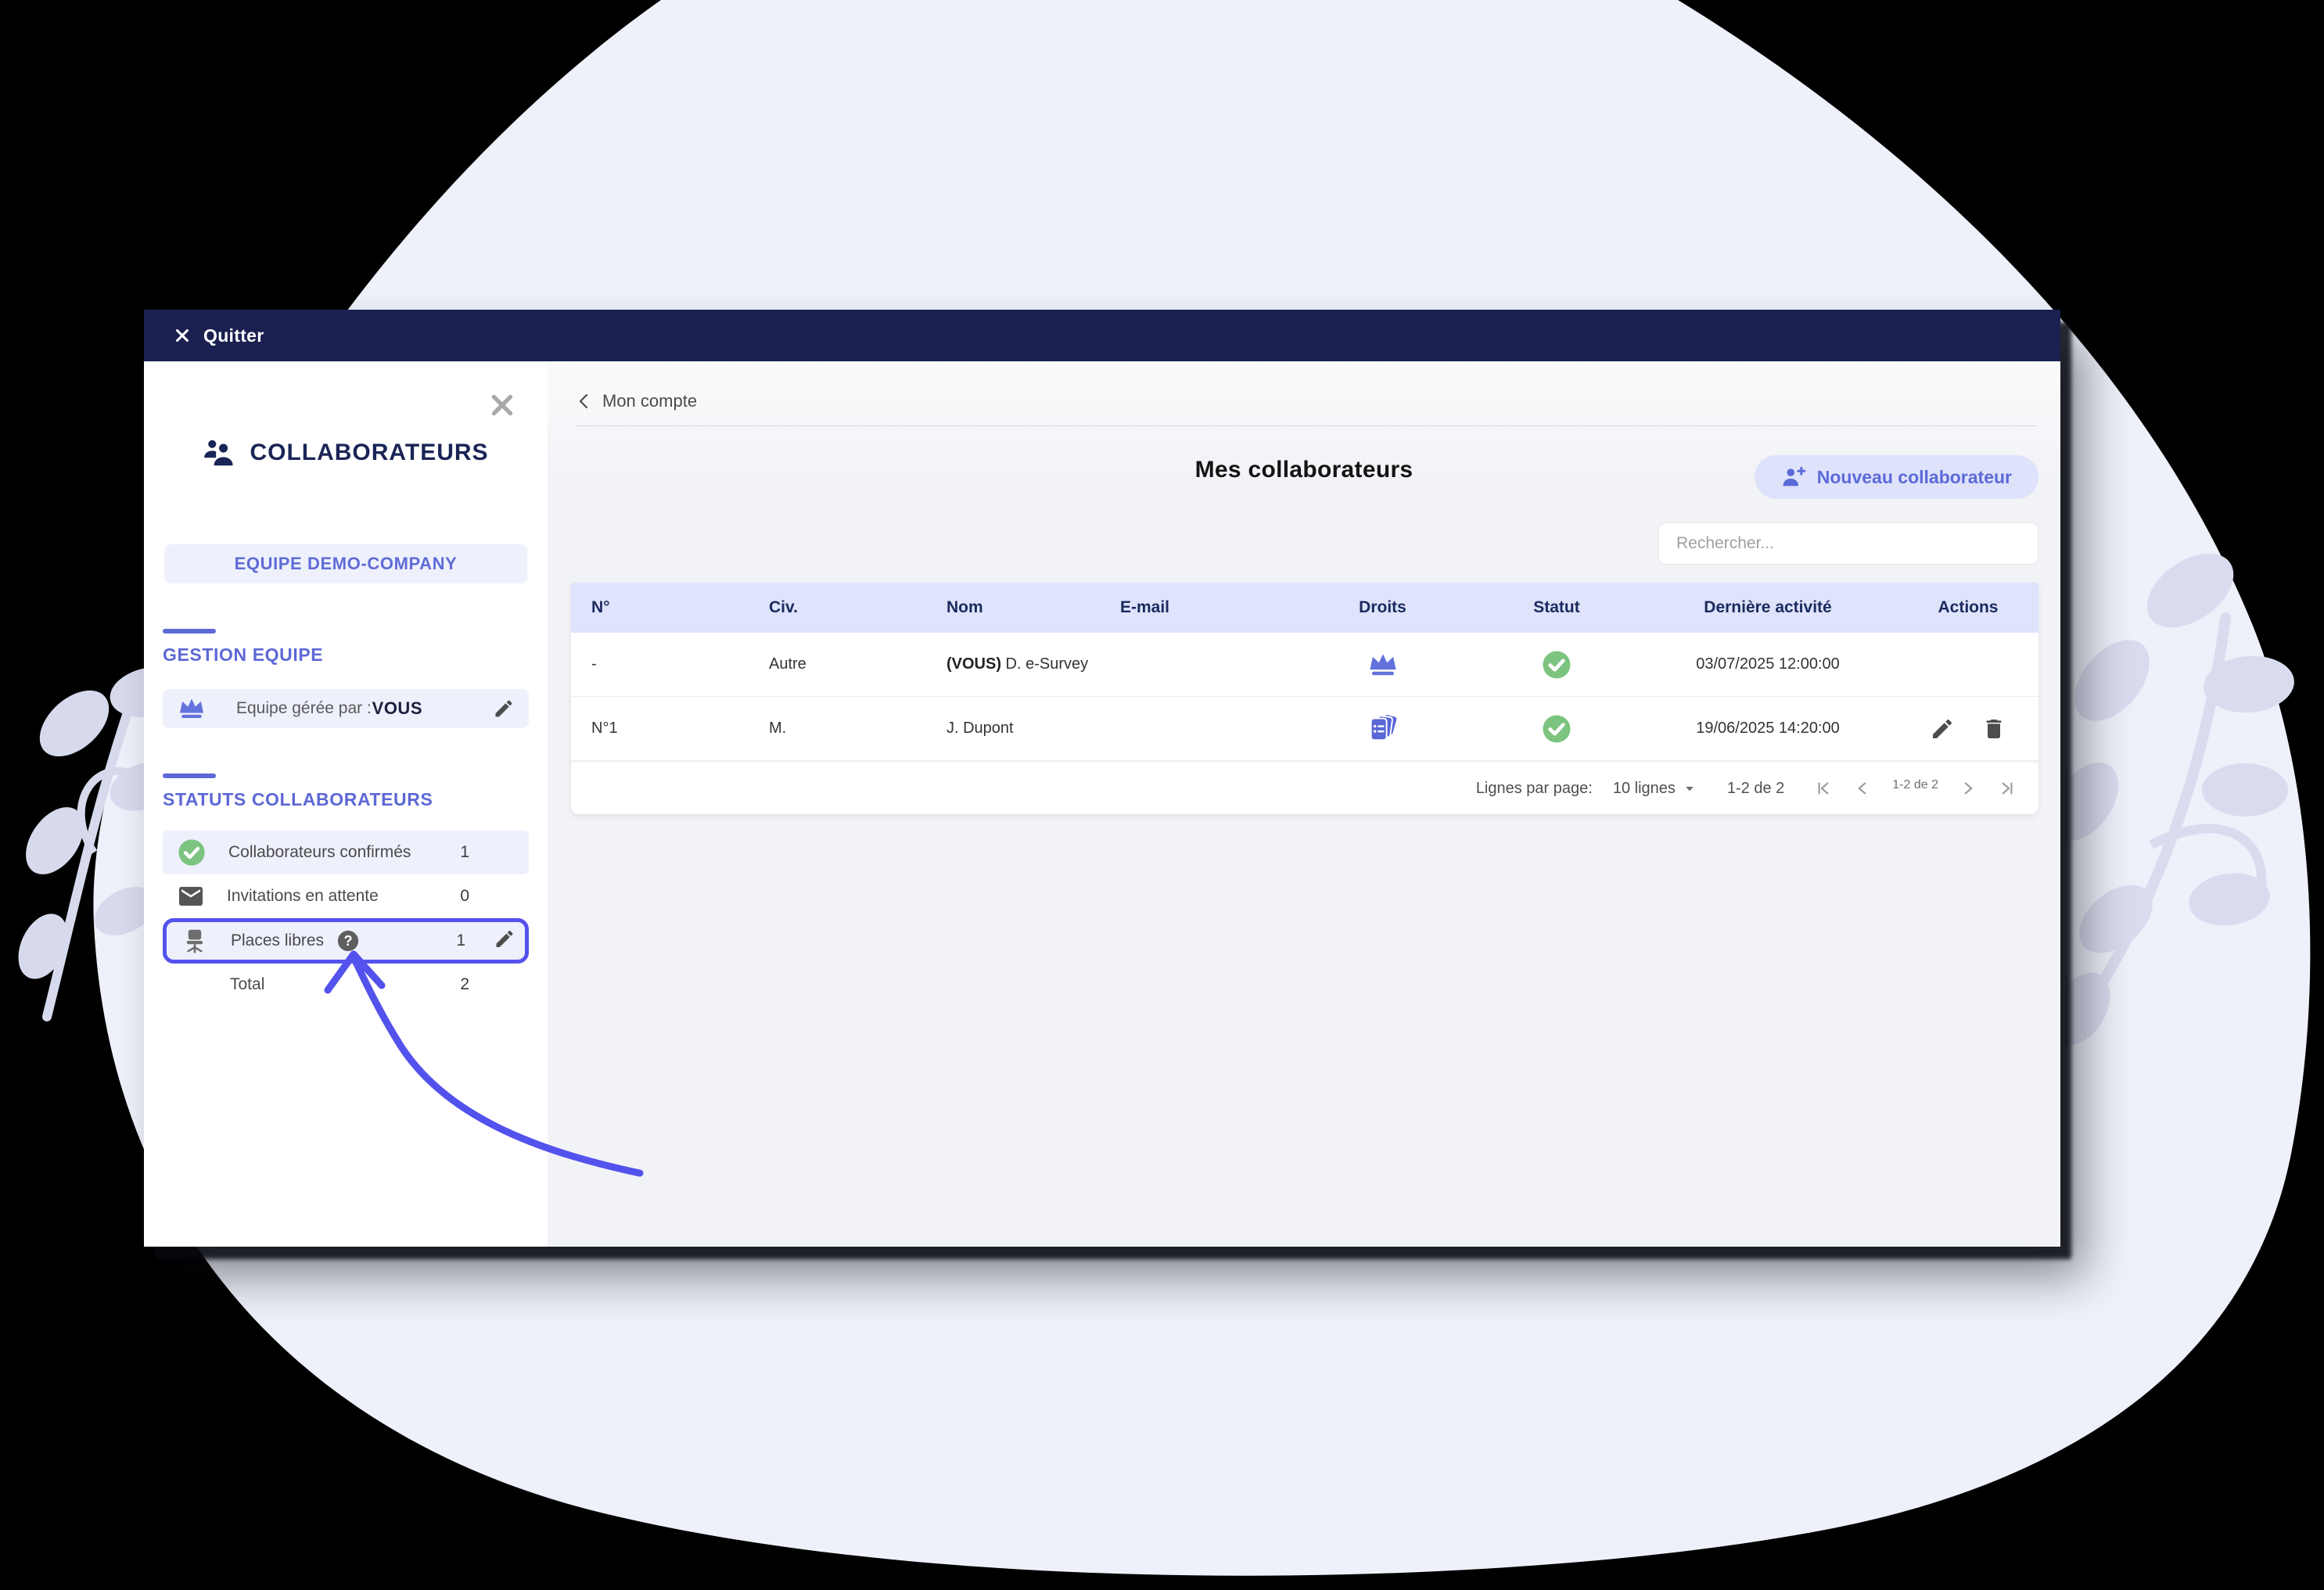 Image resolution: width=2324 pixels, height=1590 pixels. What do you see at coordinates (346, 985) in the screenshot?
I see `stat-row-total: Total 2` at bounding box center [346, 985].